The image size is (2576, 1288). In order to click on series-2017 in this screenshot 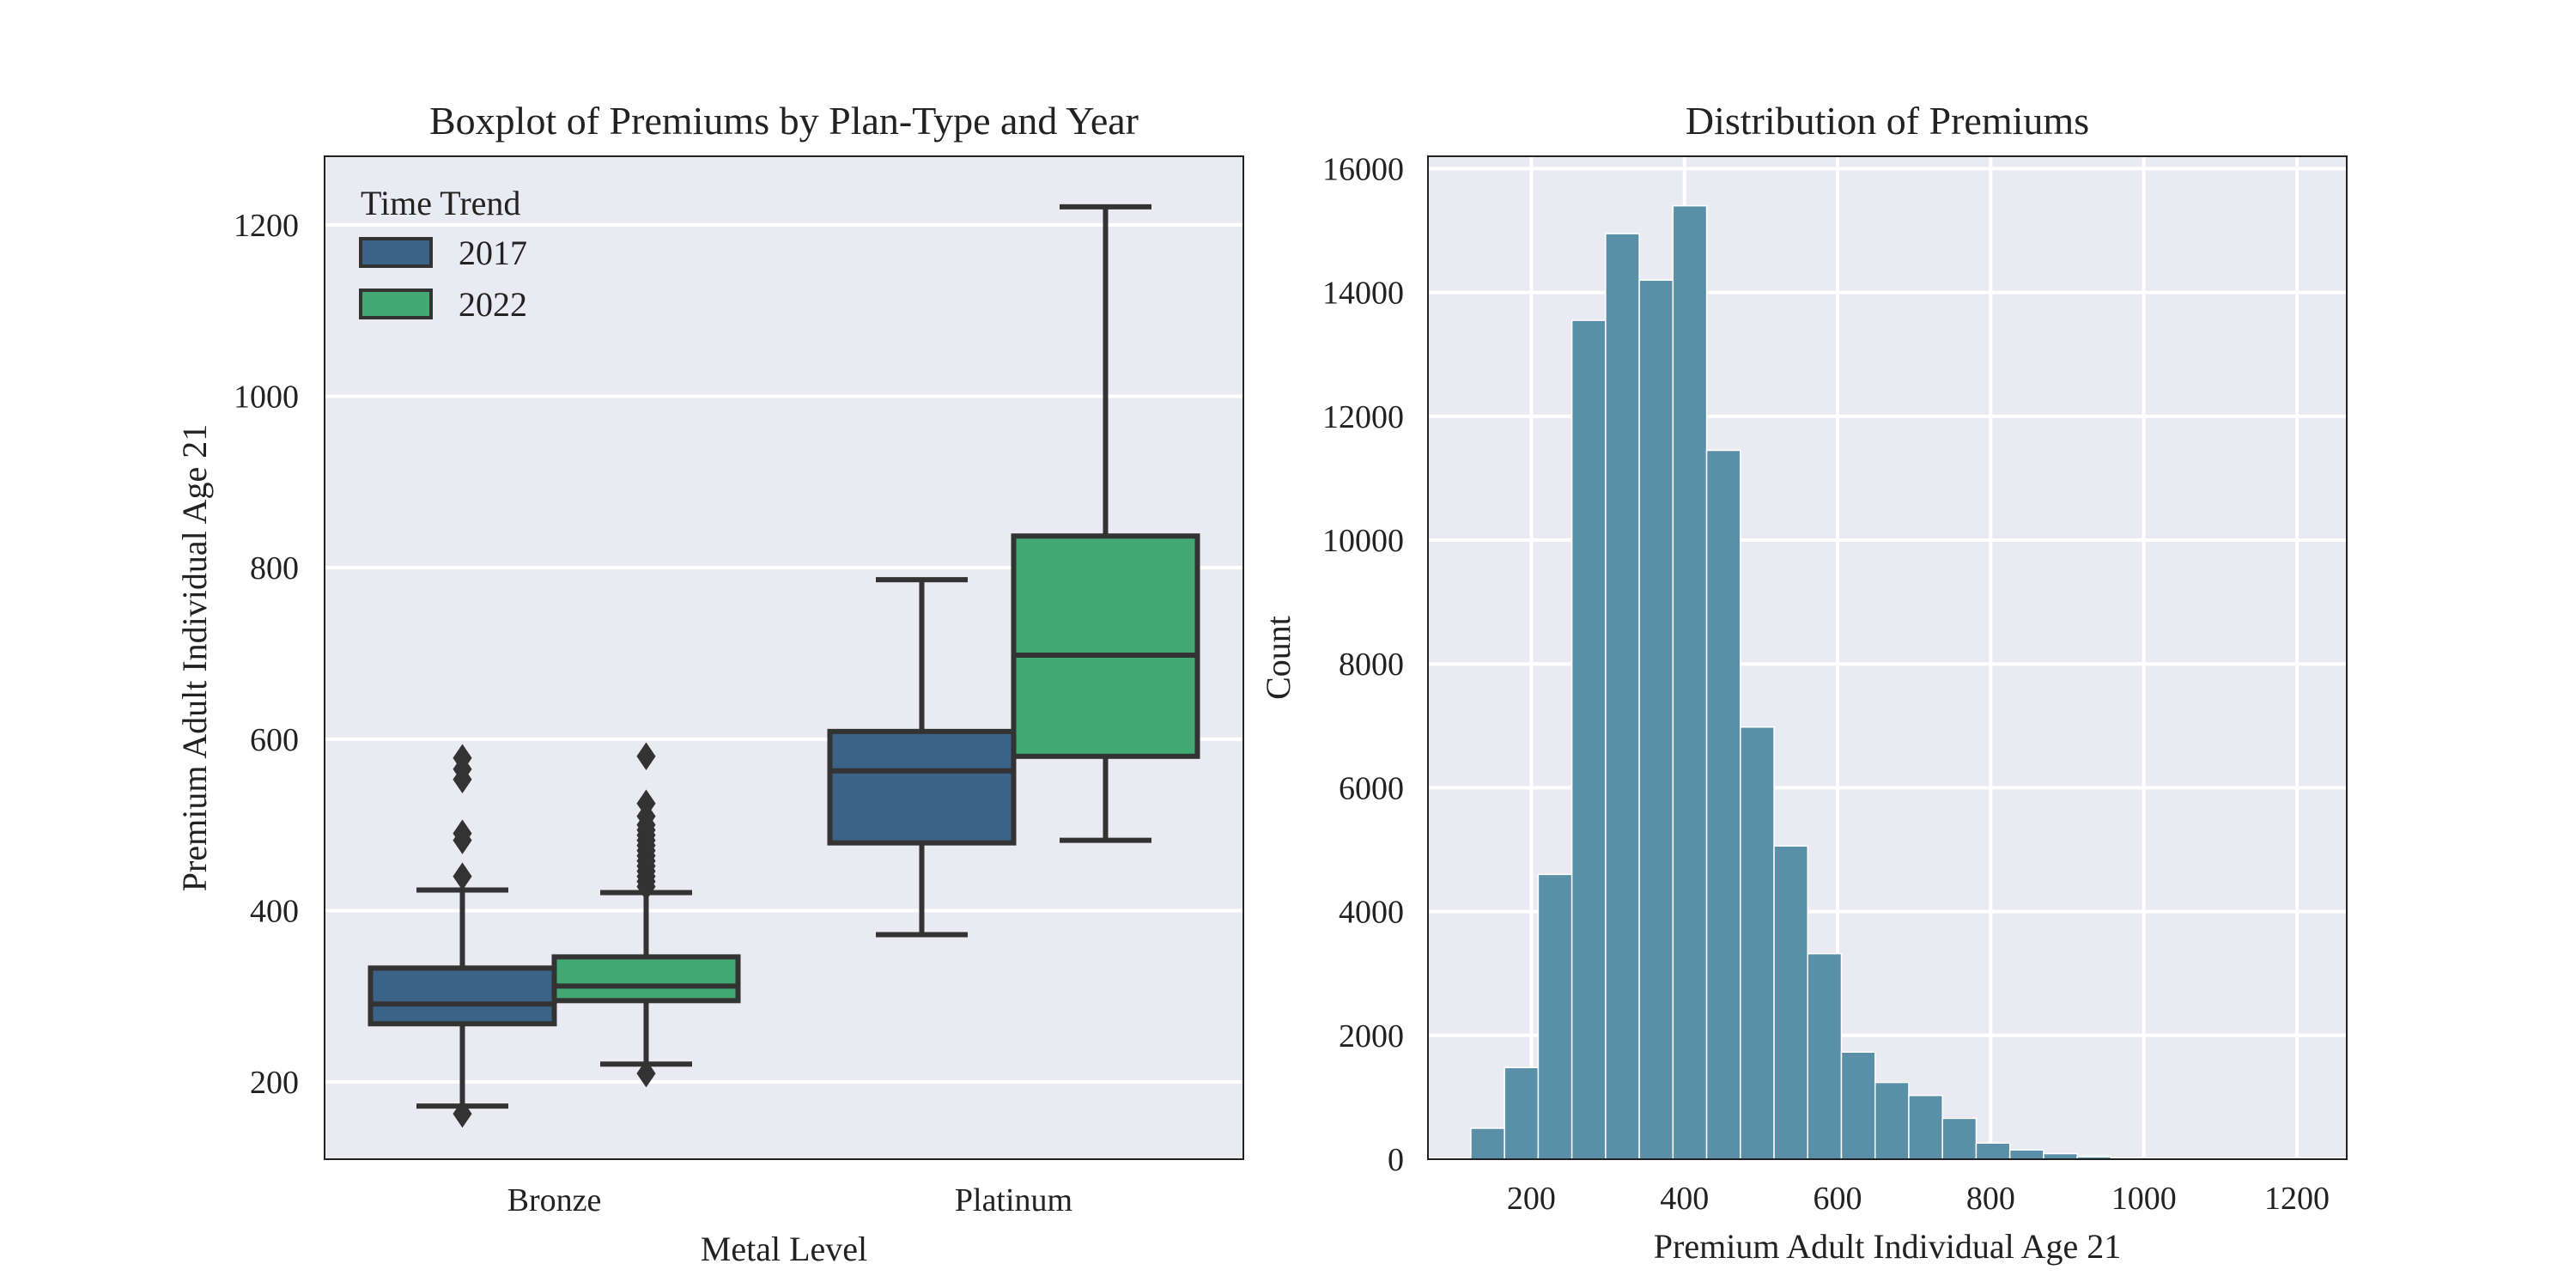, I will do `click(693, 852)`.